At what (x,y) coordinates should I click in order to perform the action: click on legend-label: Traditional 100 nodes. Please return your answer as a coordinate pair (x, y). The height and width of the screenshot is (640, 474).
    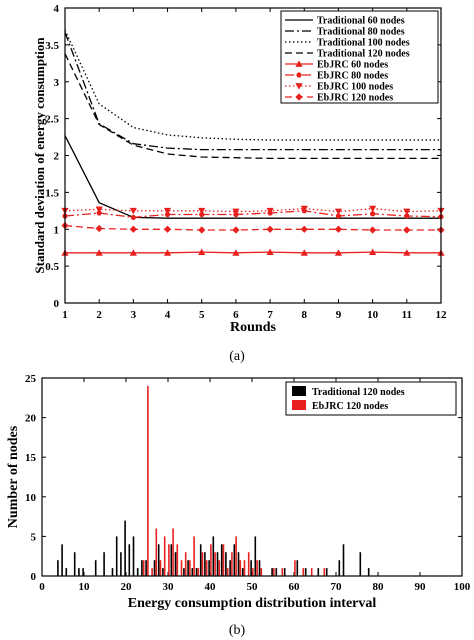
    Looking at the image, I should click on (363, 43).